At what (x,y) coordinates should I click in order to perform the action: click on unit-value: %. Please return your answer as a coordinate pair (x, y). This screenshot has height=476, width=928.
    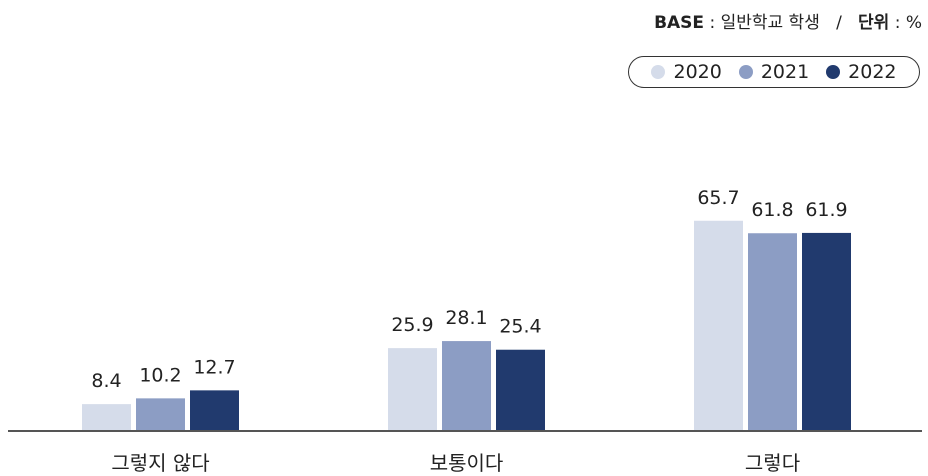
    Looking at the image, I should click on (913, 23).